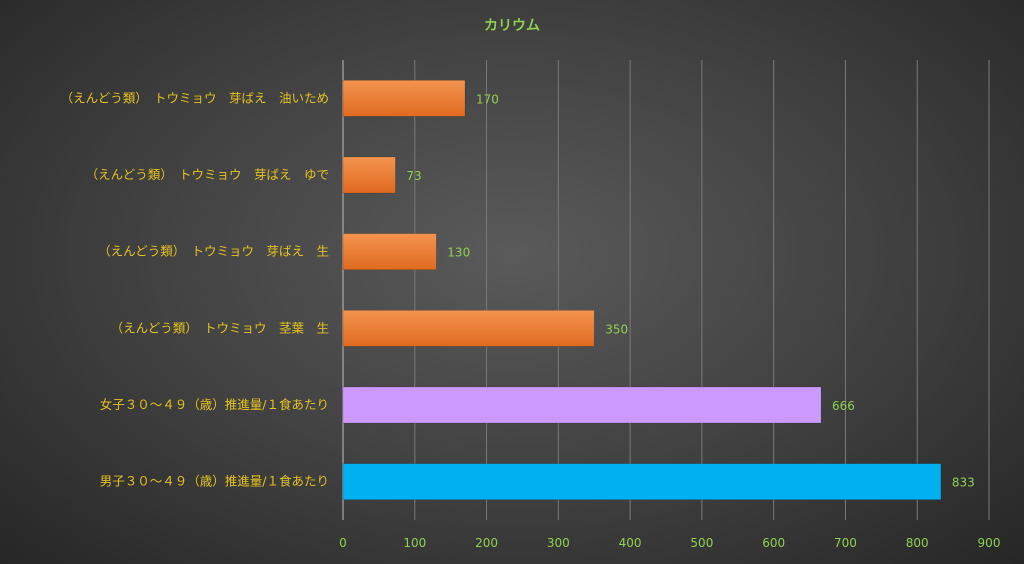  Describe the element at coordinates (413, 176) in the screenshot. I see `data-label: 73` at that location.